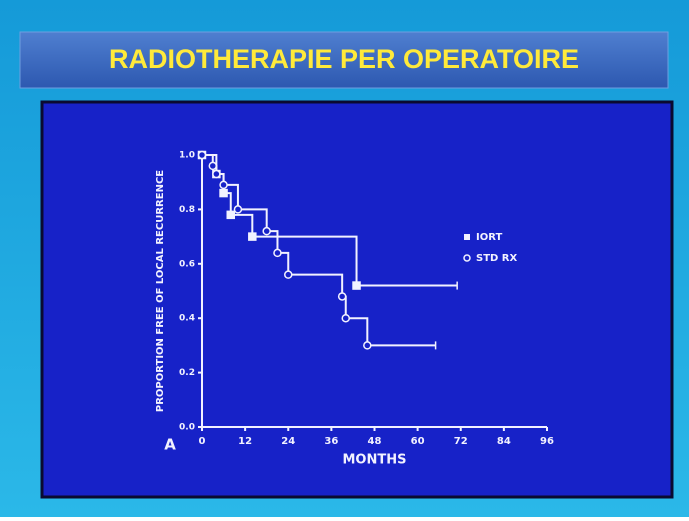 Image resolution: width=689 pixels, height=521 pixels. I want to click on title-box, so click(344, 60).